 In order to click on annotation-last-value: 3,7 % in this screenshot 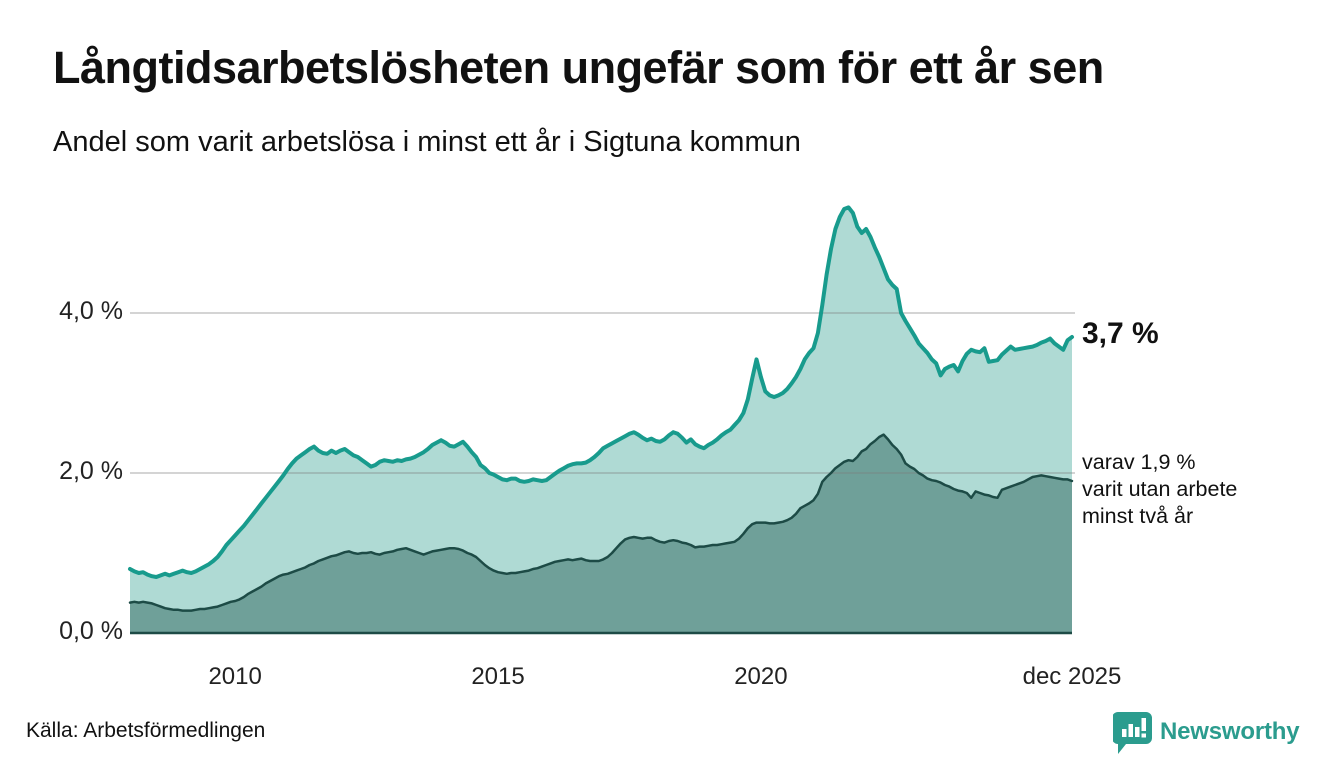, I will do `click(1120, 333)`.